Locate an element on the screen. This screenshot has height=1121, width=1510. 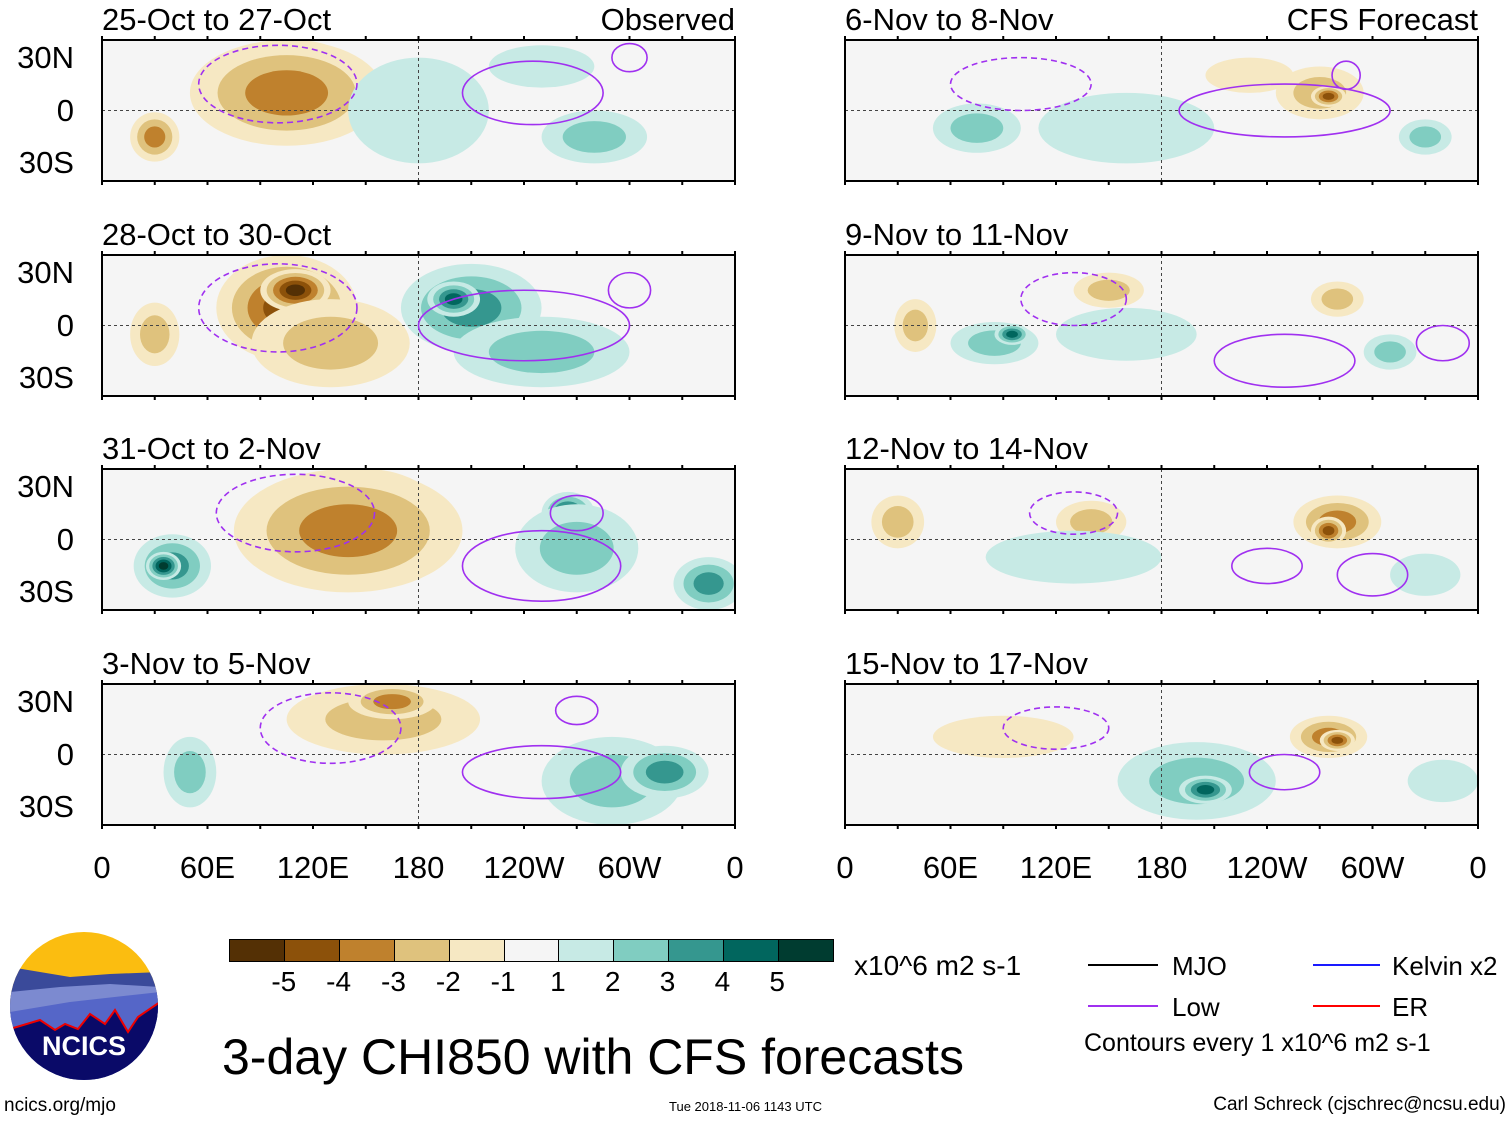
colorbar-tick-label: 5 is located at coordinates (777, 981).